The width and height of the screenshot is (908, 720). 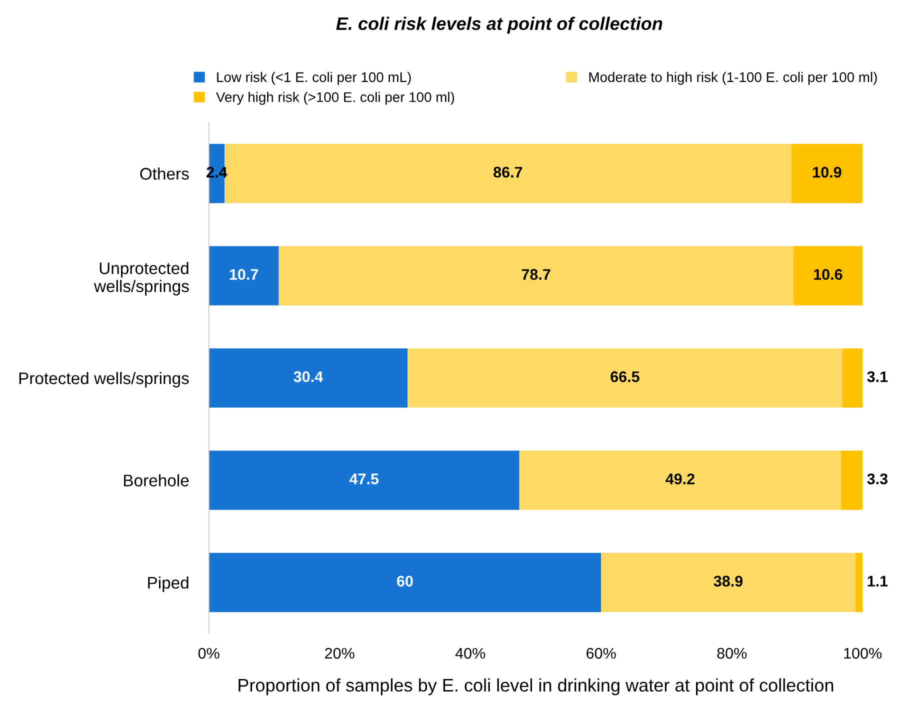 I want to click on y-tick-label: Protected wells/springs, so click(x=104, y=380).